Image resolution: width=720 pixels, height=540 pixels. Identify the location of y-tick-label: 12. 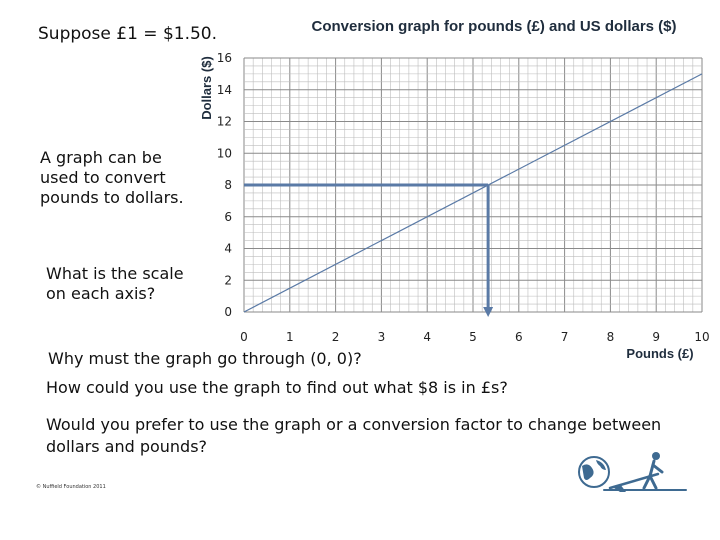
(224, 122).